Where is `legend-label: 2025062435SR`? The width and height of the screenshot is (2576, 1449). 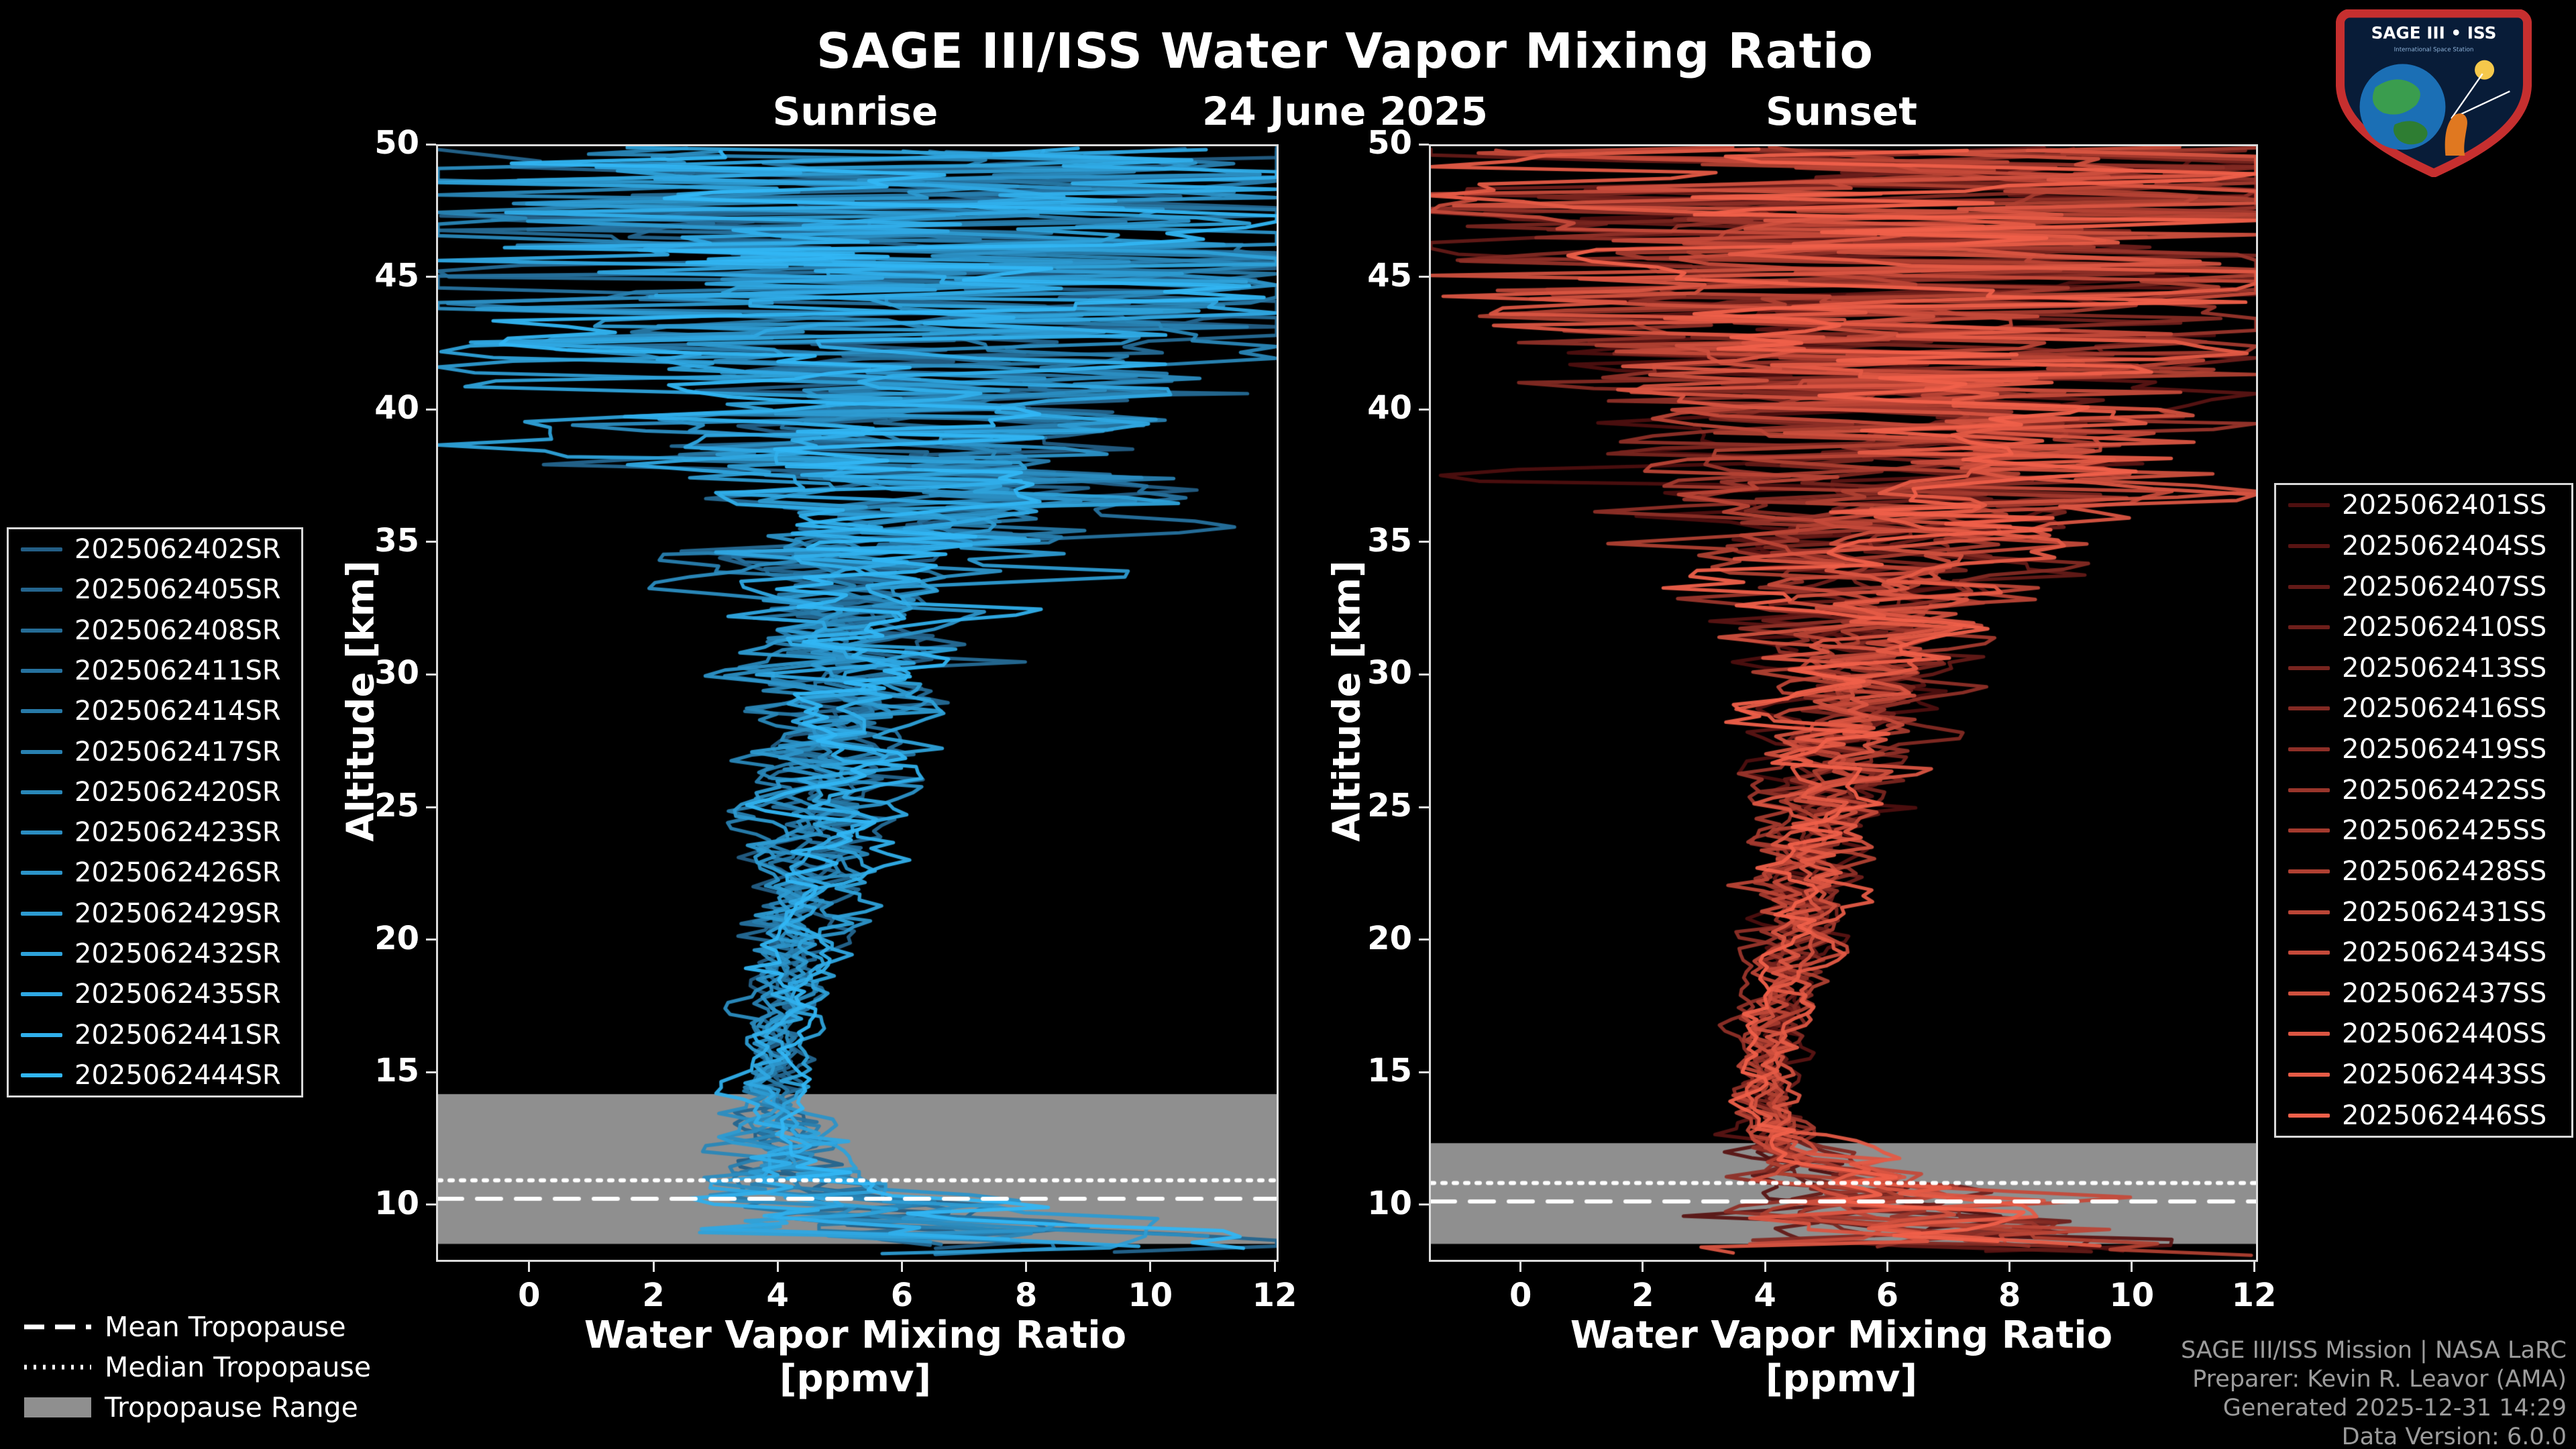
legend-label: 2025062435SR is located at coordinates (177, 994).